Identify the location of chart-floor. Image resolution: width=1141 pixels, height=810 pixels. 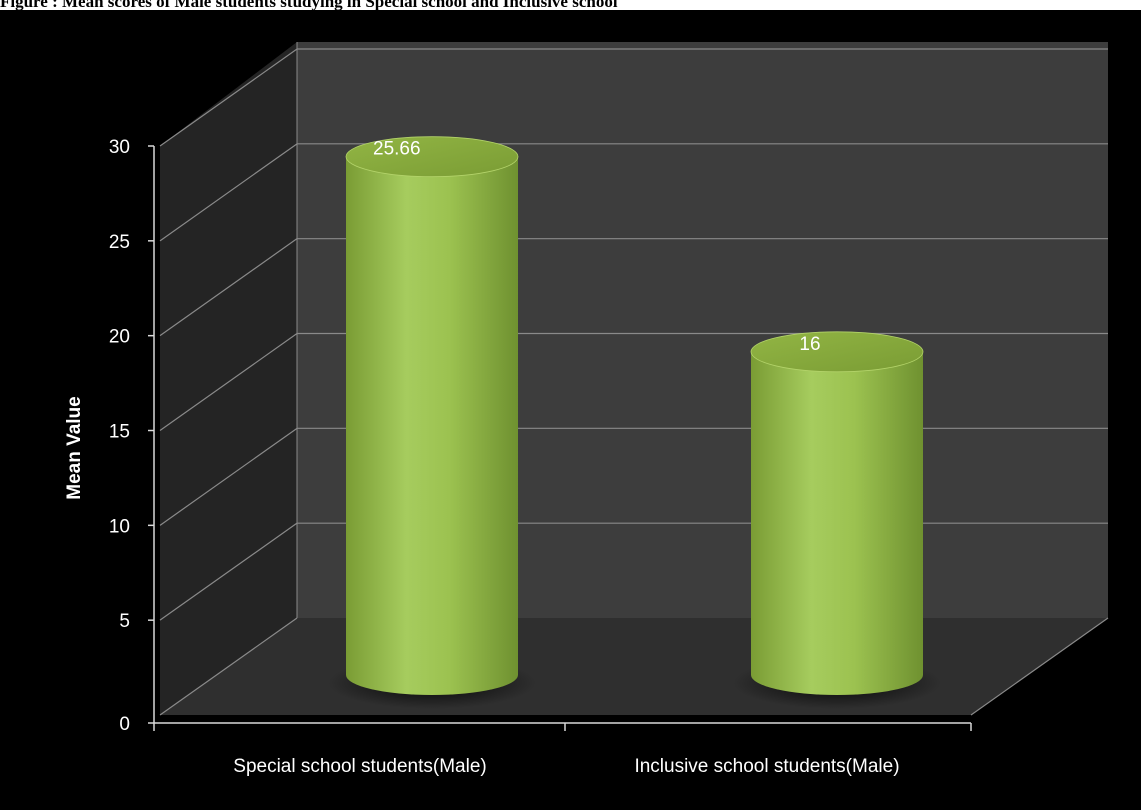
(634, 666).